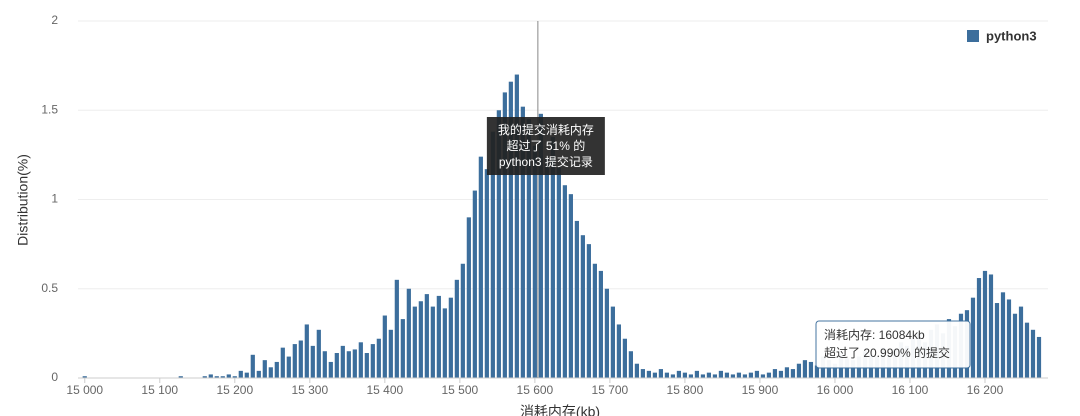 This screenshot has width=1080, height=416. I want to click on x-tick-label: 15 000, so click(84, 390).